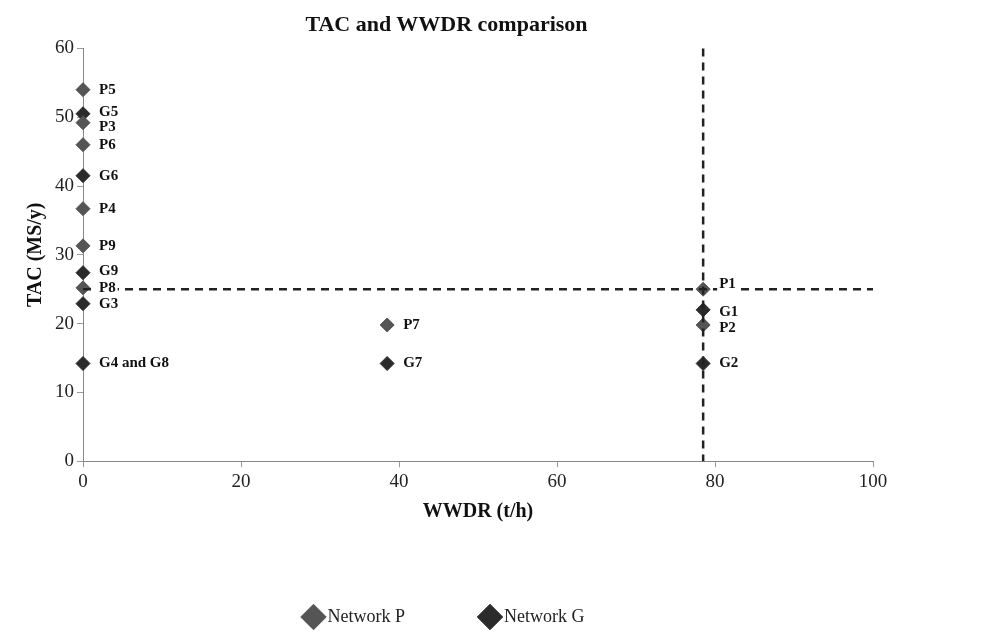  I want to click on y-tick-label: 10, so click(64, 391).